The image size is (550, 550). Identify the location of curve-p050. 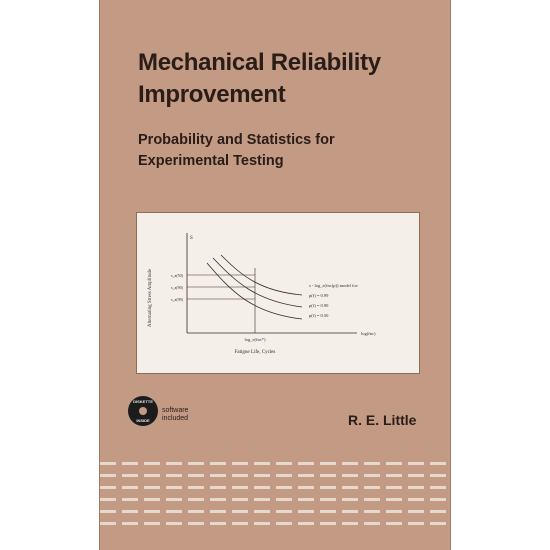
(261, 275).